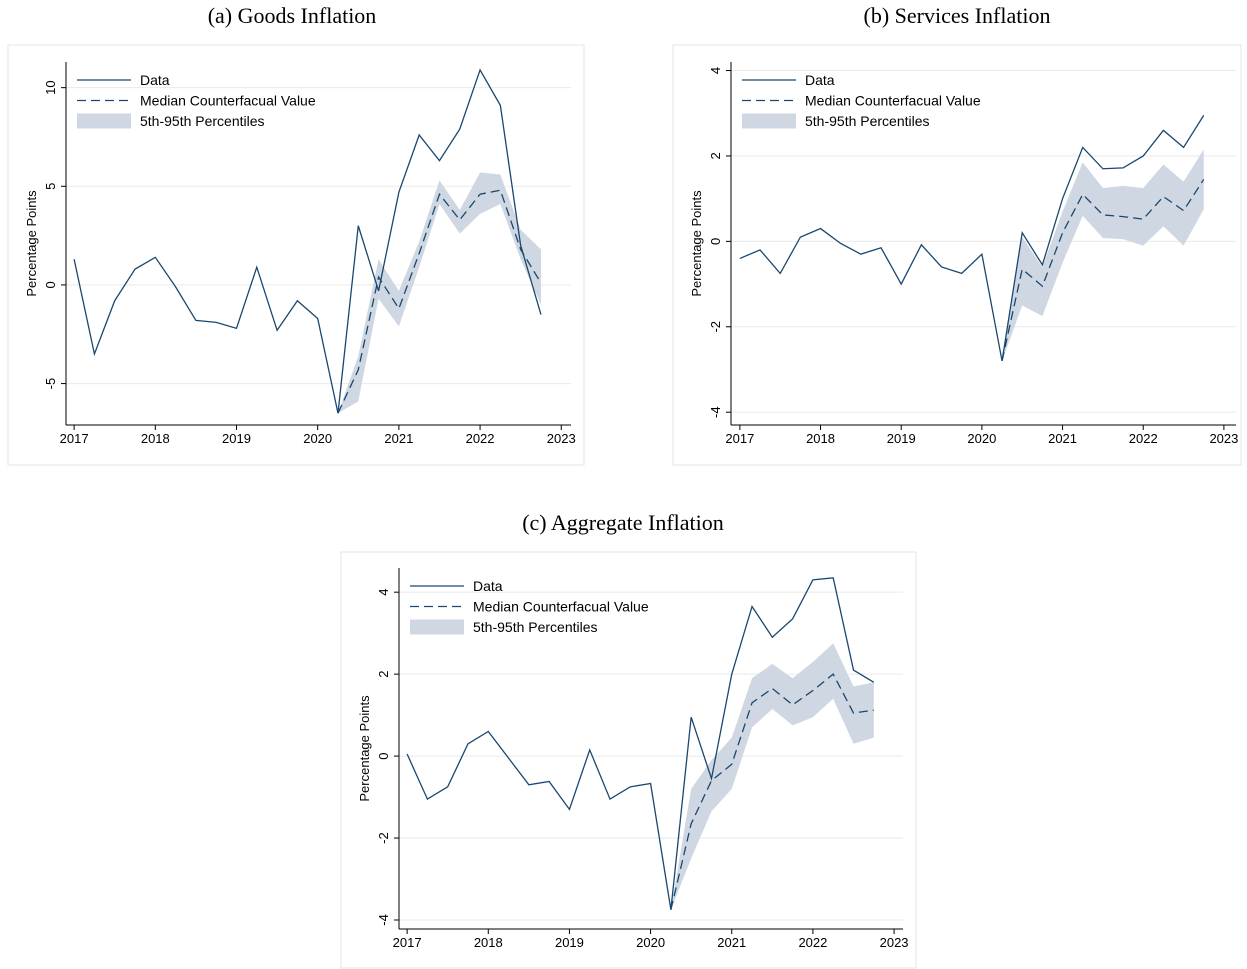 This screenshot has height=969, width=1247. Describe the element at coordinates (50, 186) in the screenshot. I see `y-tick-label: 5` at that location.